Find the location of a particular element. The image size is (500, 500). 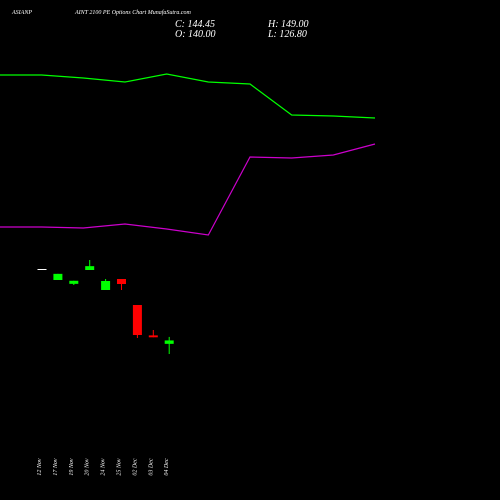

x-tick-label: 19 Nov is located at coordinates (72, 467).